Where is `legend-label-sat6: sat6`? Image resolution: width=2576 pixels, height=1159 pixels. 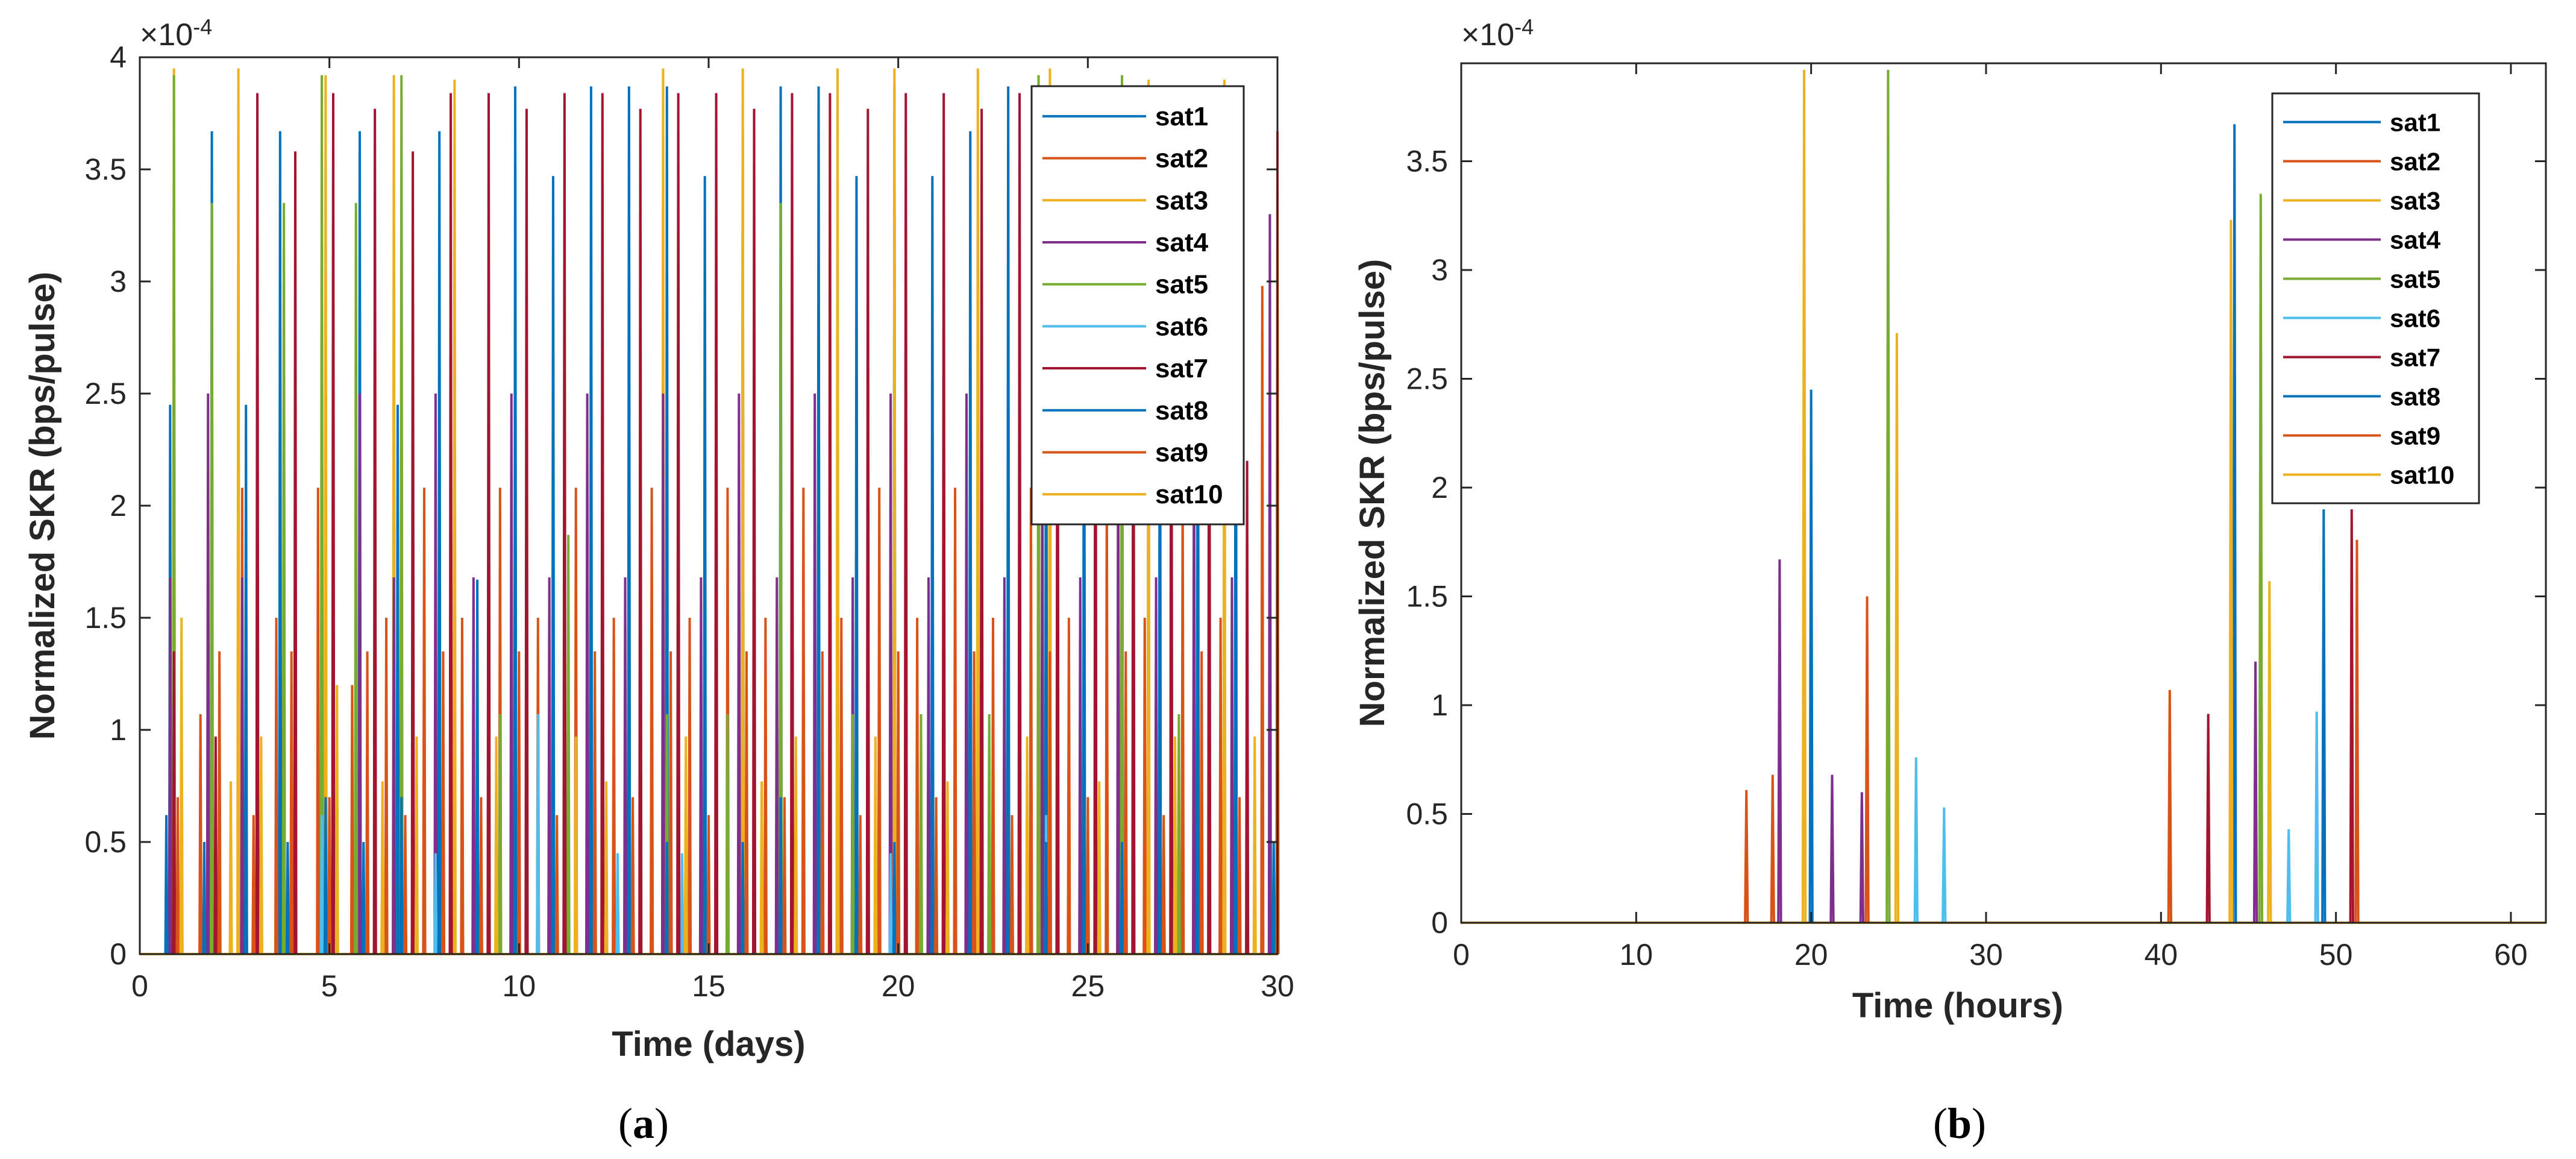
legend-label-sat6: sat6 is located at coordinates (2415, 318).